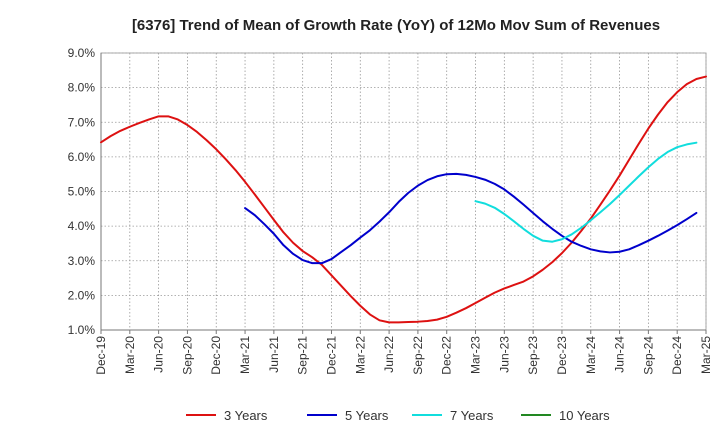 This screenshot has width=720, height=445. Describe the element at coordinates (303, 355) in the screenshot. I see `x-tick-label: Sep-21` at that location.